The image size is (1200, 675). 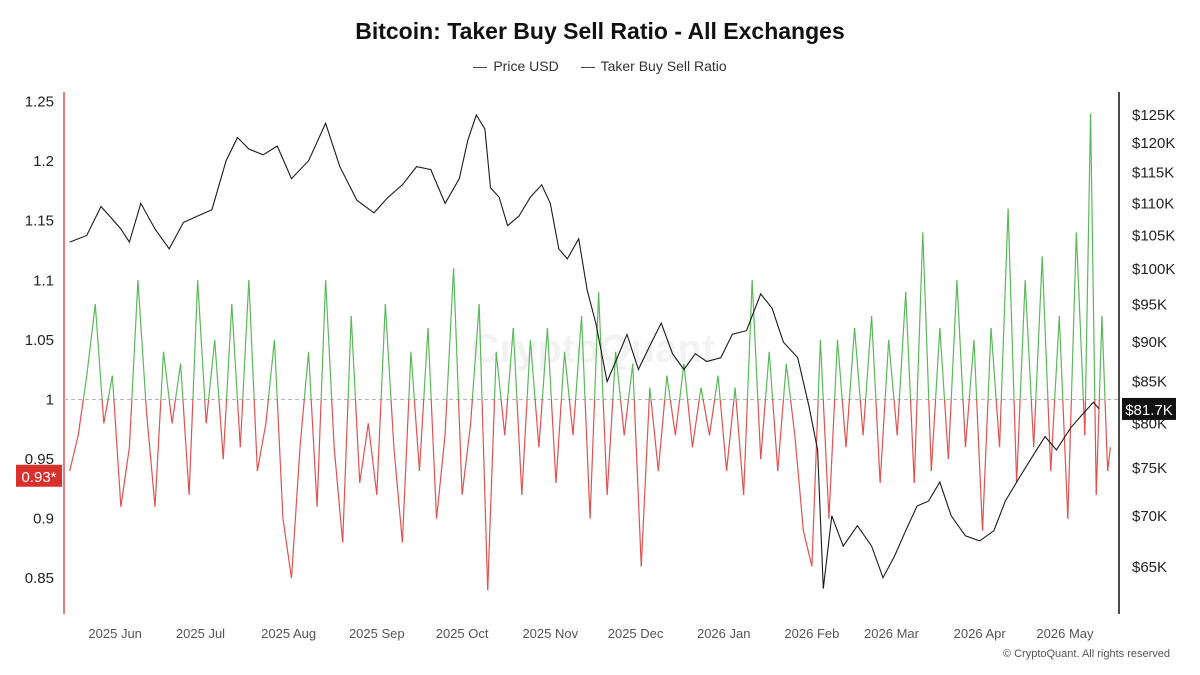 I want to click on legend: Price USD Taker Buy Sell Ratio, so click(x=600, y=66).